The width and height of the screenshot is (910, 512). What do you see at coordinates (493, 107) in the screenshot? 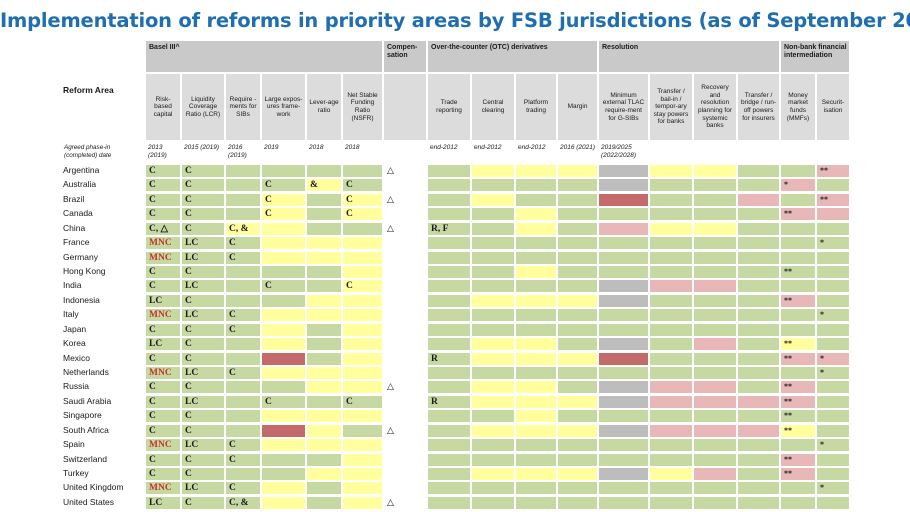
I see `column-header: Central clearing` at bounding box center [493, 107].